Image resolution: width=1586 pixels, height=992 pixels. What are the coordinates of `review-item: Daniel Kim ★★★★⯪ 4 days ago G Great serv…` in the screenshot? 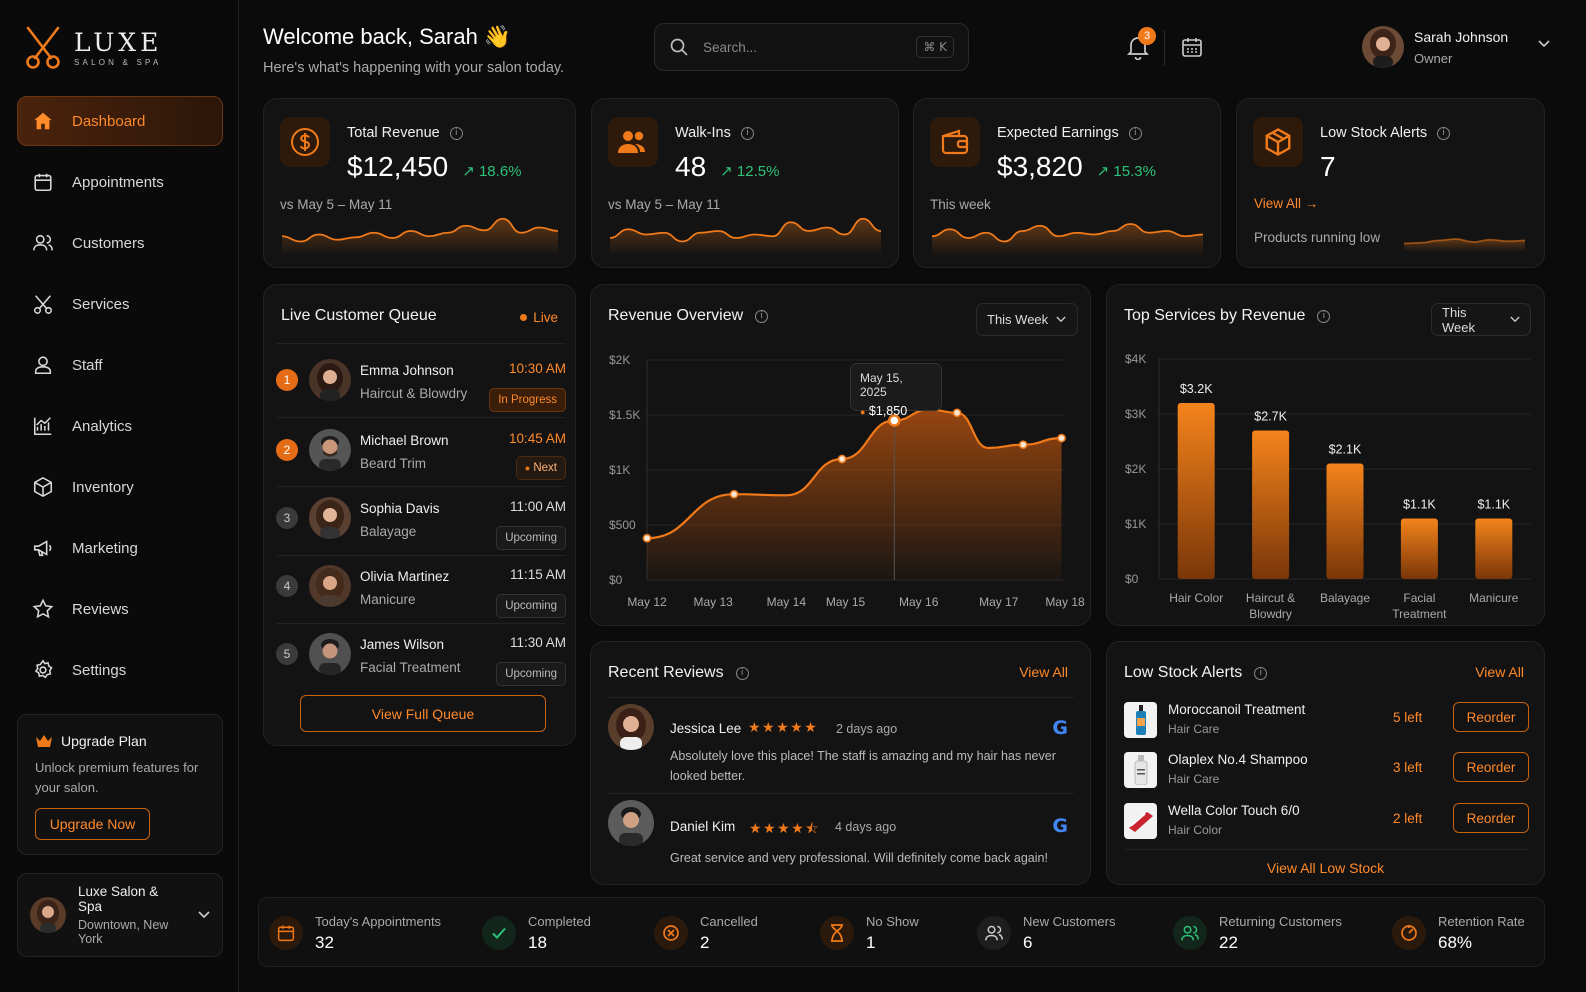 It's located at (838, 840).